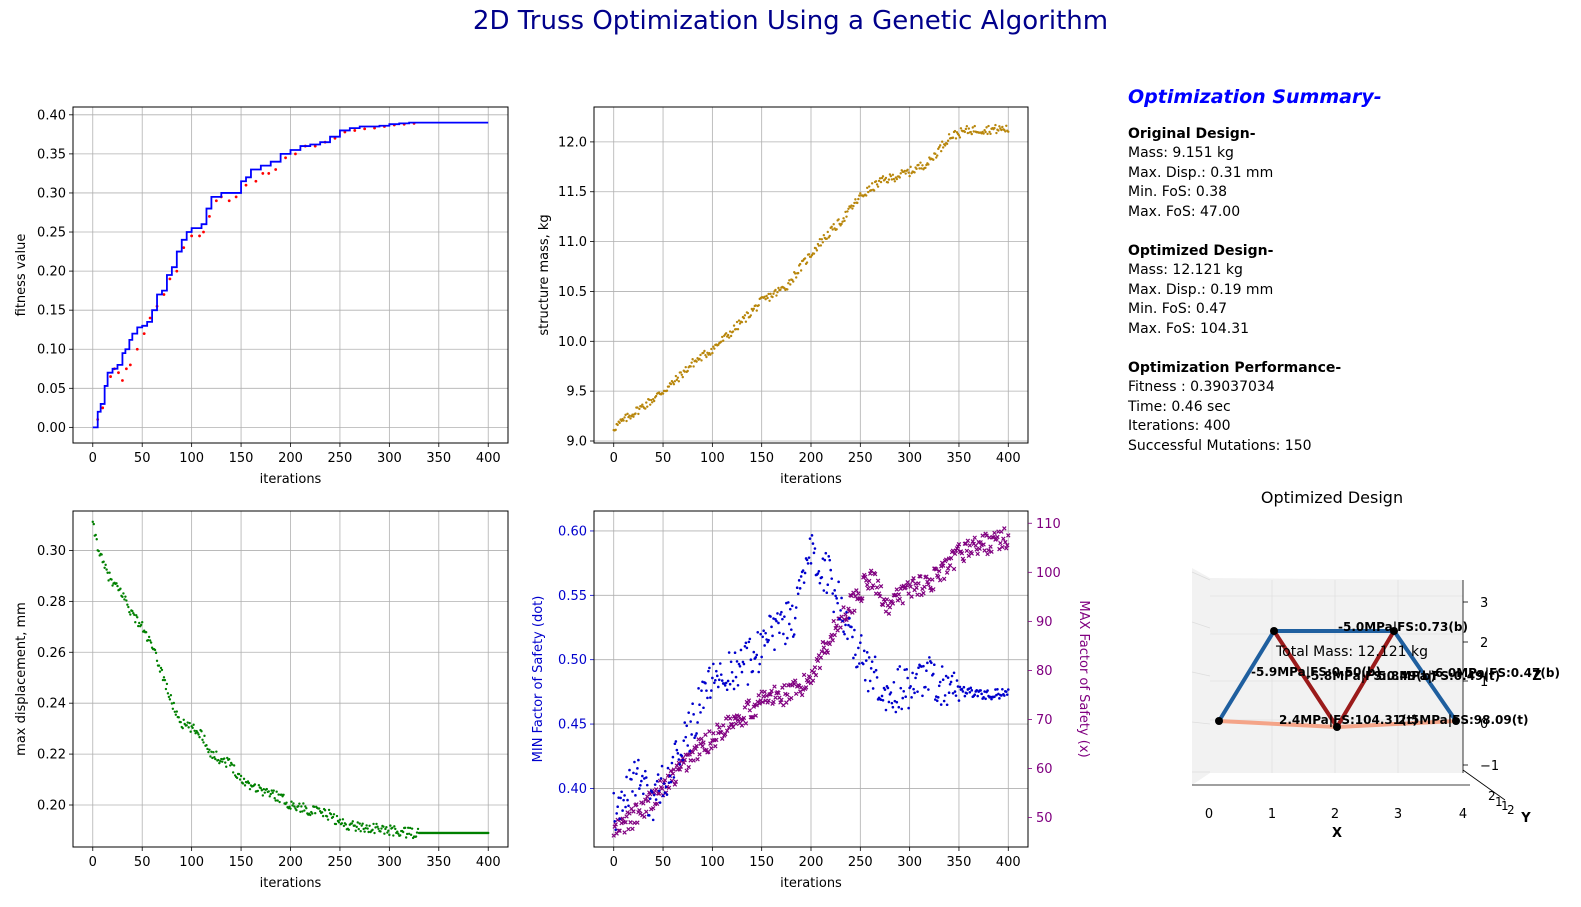 This screenshot has height=907, width=1581. I want to click on optimized-max-fos: Max. FoS: 104.31, so click(1189, 328).